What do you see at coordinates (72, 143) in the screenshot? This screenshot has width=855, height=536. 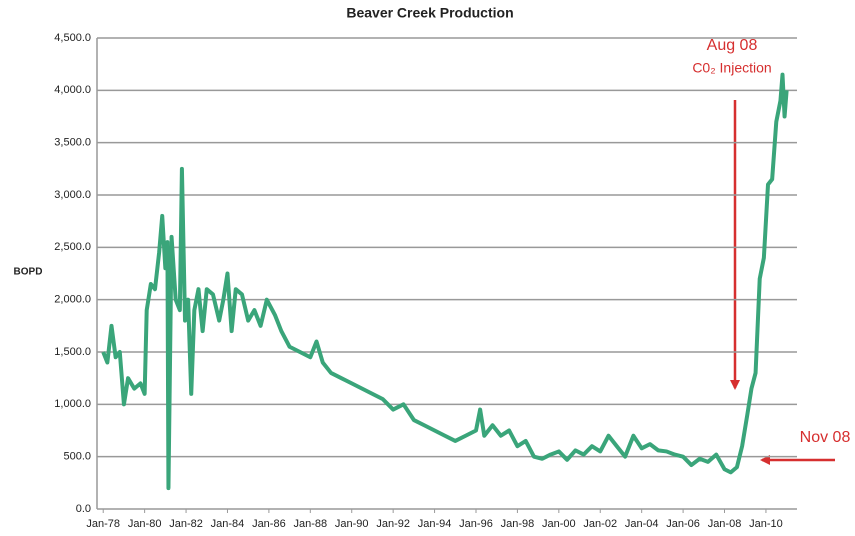 I see `y-tick-label: 3,500.0` at bounding box center [72, 143].